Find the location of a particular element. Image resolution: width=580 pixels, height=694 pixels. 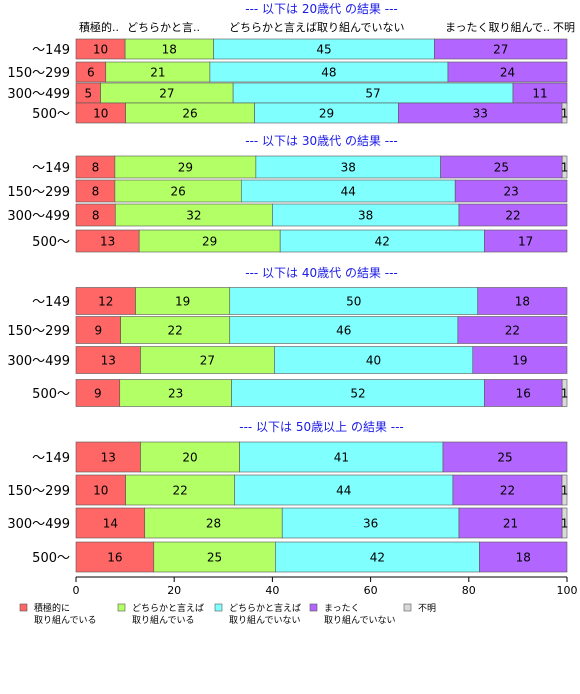

x-tick-label: 60 is located at coordinates (371, 590).